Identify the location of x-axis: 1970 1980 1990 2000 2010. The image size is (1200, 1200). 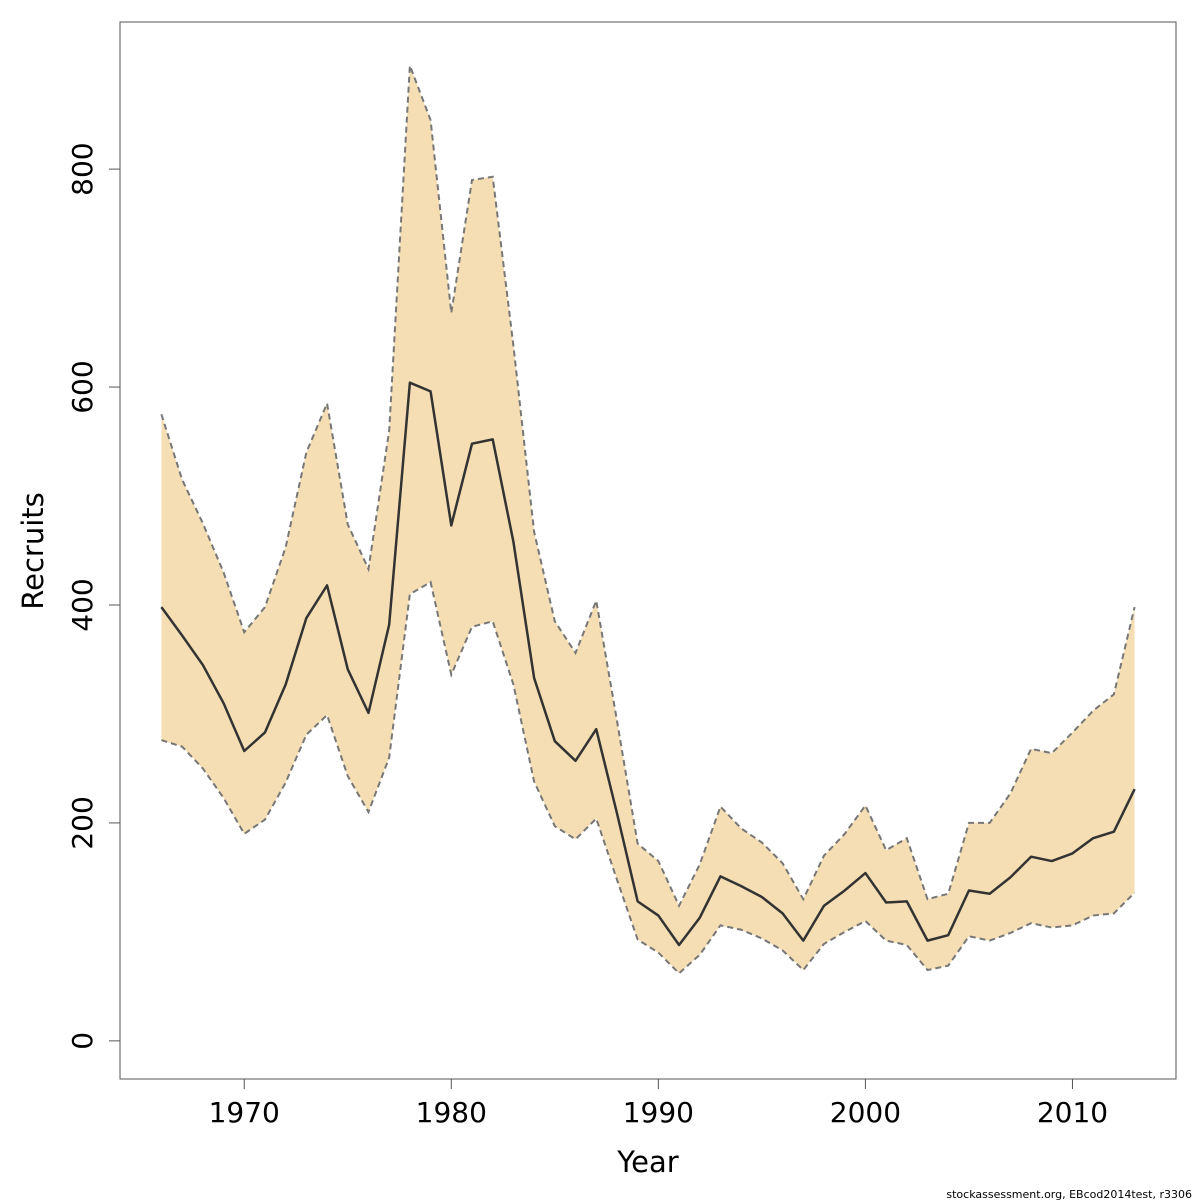
(658, 1104).